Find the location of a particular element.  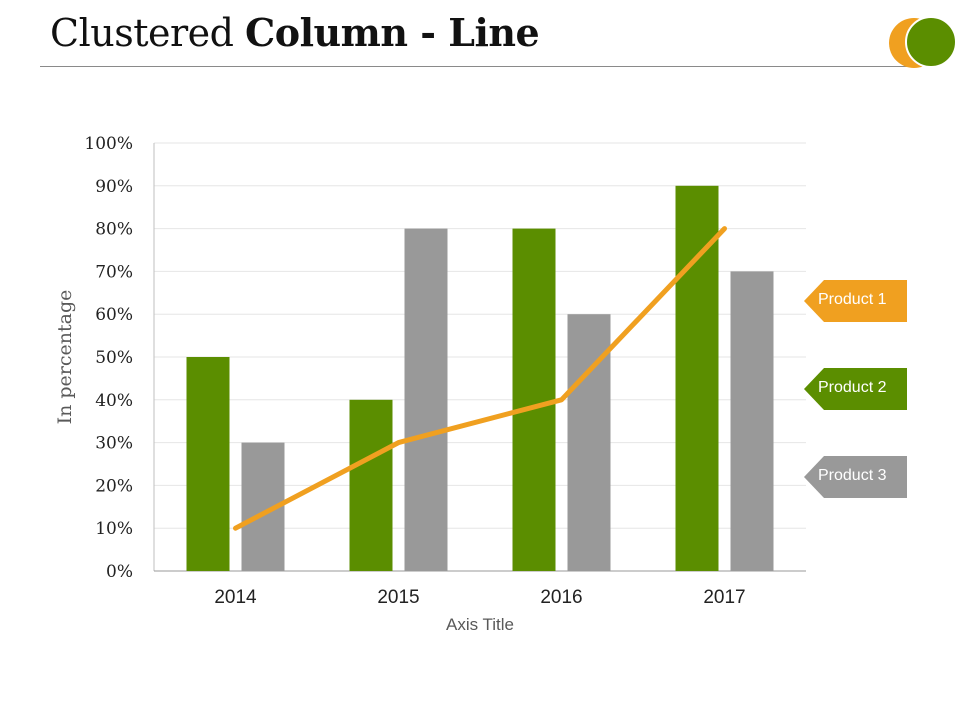

legend-item-product-2: Product 2 is located at coordinates (855, 389).